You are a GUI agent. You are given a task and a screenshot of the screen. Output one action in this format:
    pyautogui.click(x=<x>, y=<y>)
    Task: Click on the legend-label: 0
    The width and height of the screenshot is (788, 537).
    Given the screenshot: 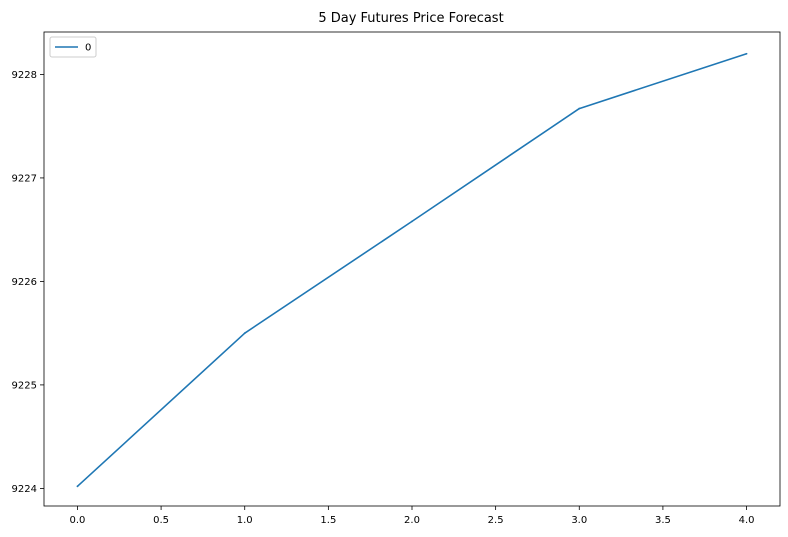 What is the action you would take?
    pyautogui.click(x=88, y=48)
    